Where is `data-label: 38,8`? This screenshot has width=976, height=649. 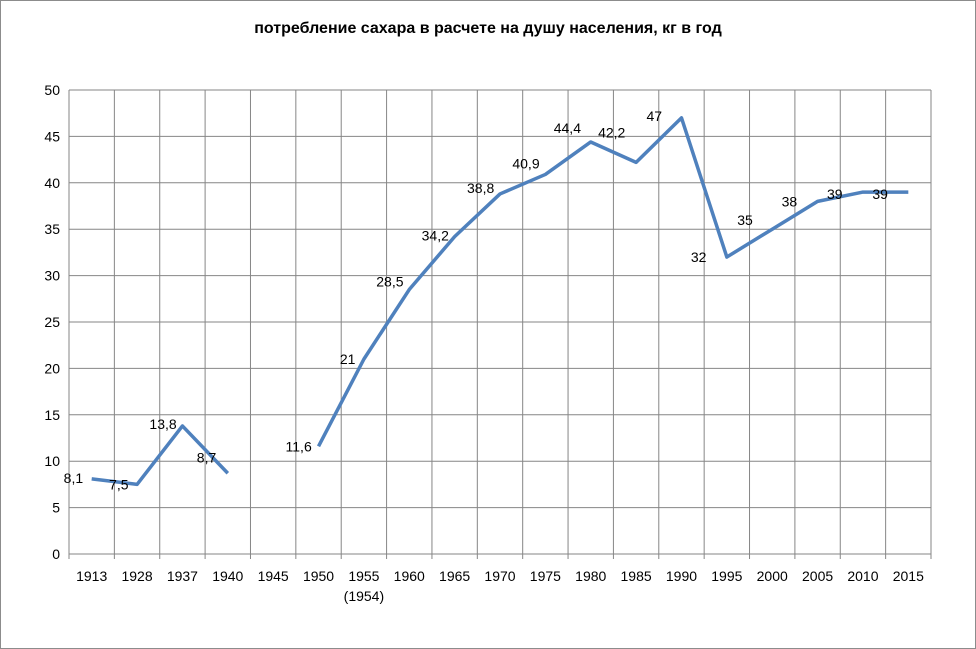 data-label: 38,8 is located at coordinates (480, 188).